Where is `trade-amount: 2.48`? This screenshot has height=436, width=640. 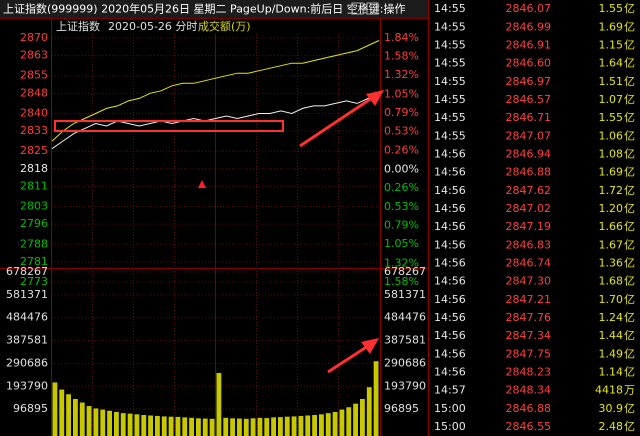 trade-amount: 2.48 is located at coordinates (611, 426).